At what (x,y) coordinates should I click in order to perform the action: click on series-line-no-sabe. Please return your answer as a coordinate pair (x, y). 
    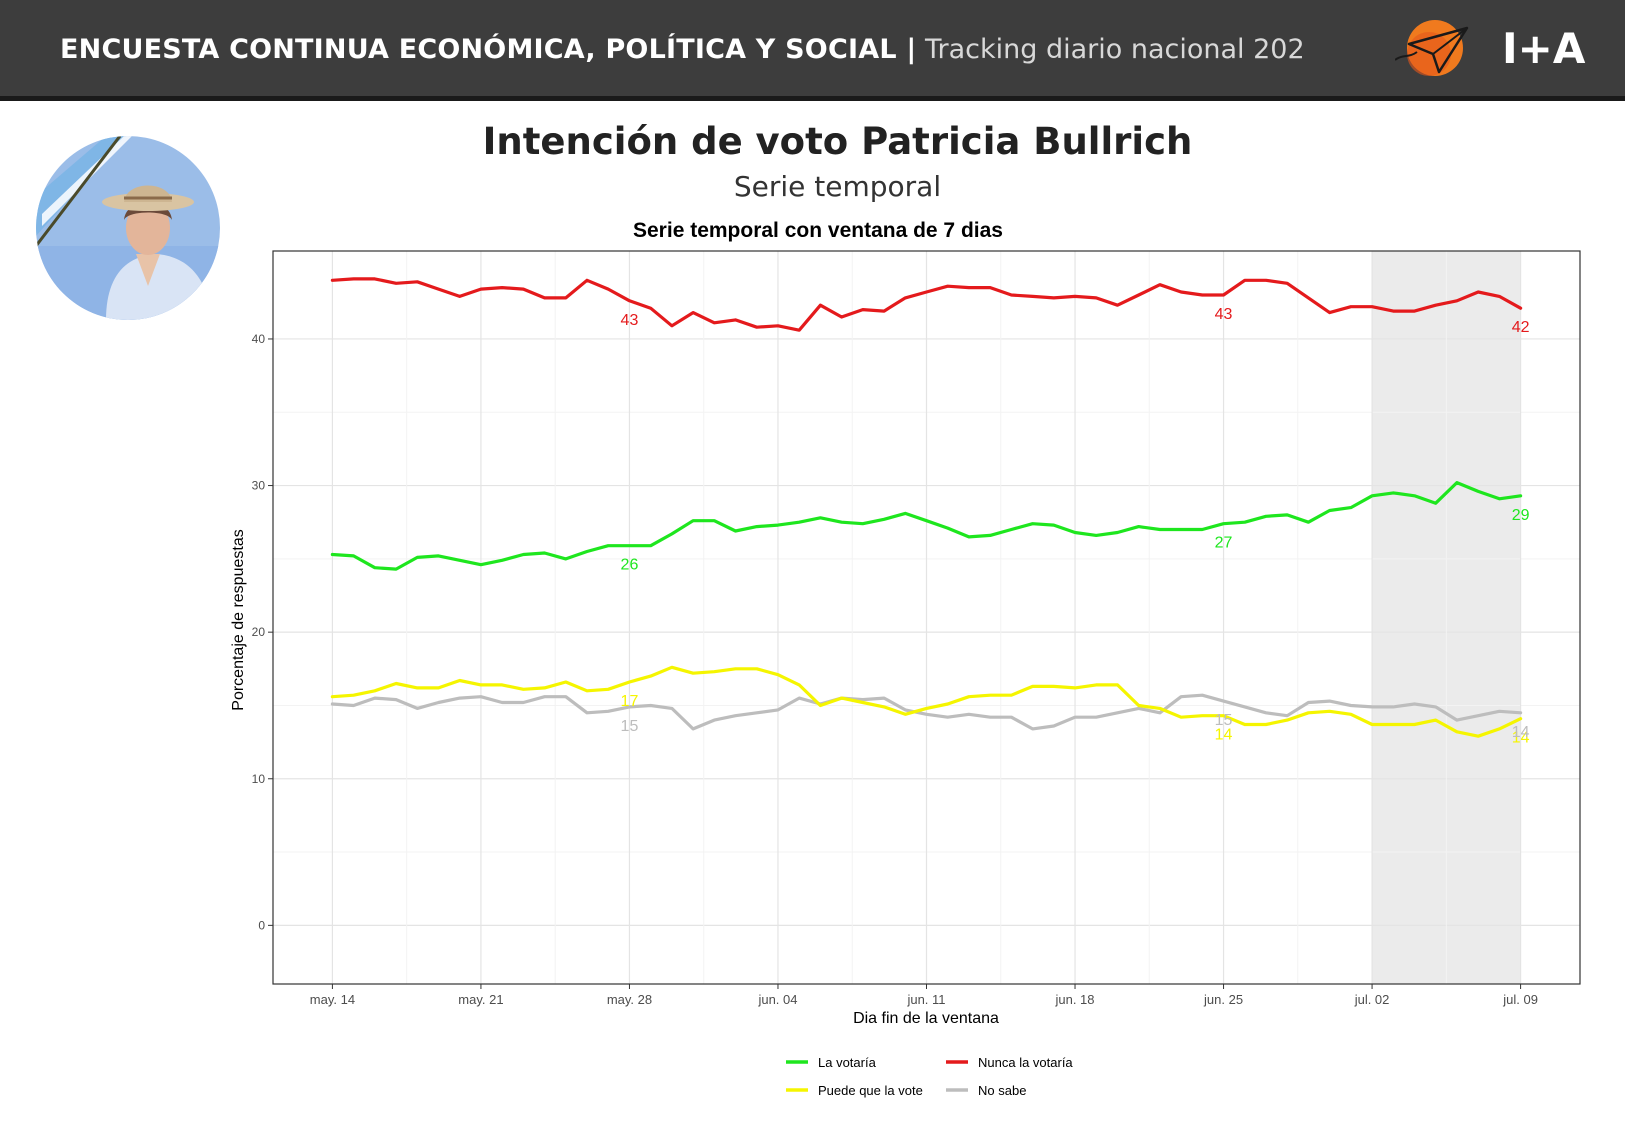
    Looking at the image, I should click on (926, 712).